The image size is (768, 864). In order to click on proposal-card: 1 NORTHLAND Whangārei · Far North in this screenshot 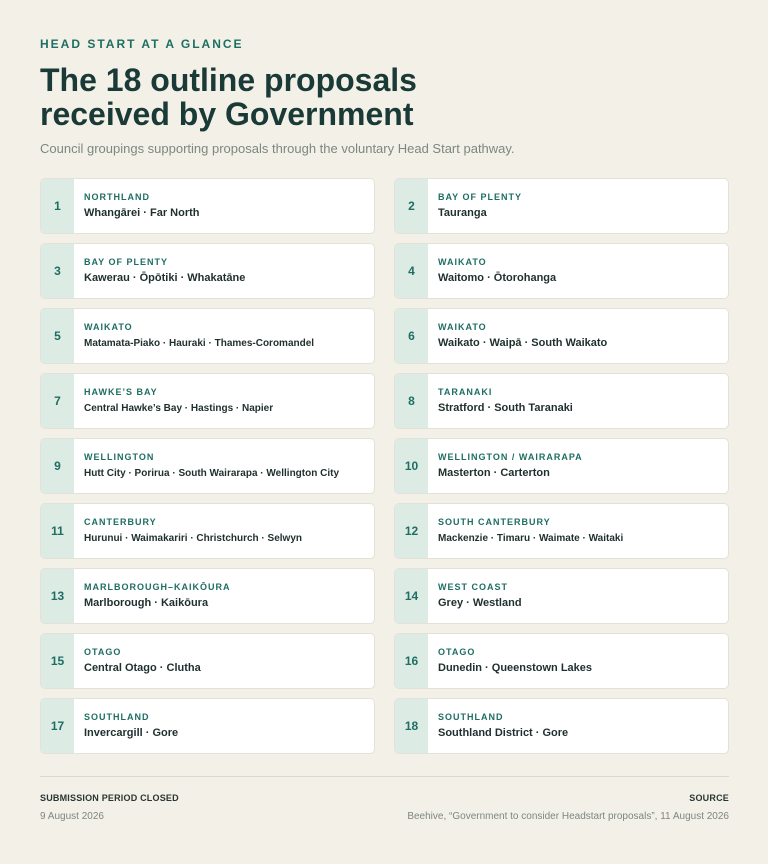, I will do `click(207, 206)`.